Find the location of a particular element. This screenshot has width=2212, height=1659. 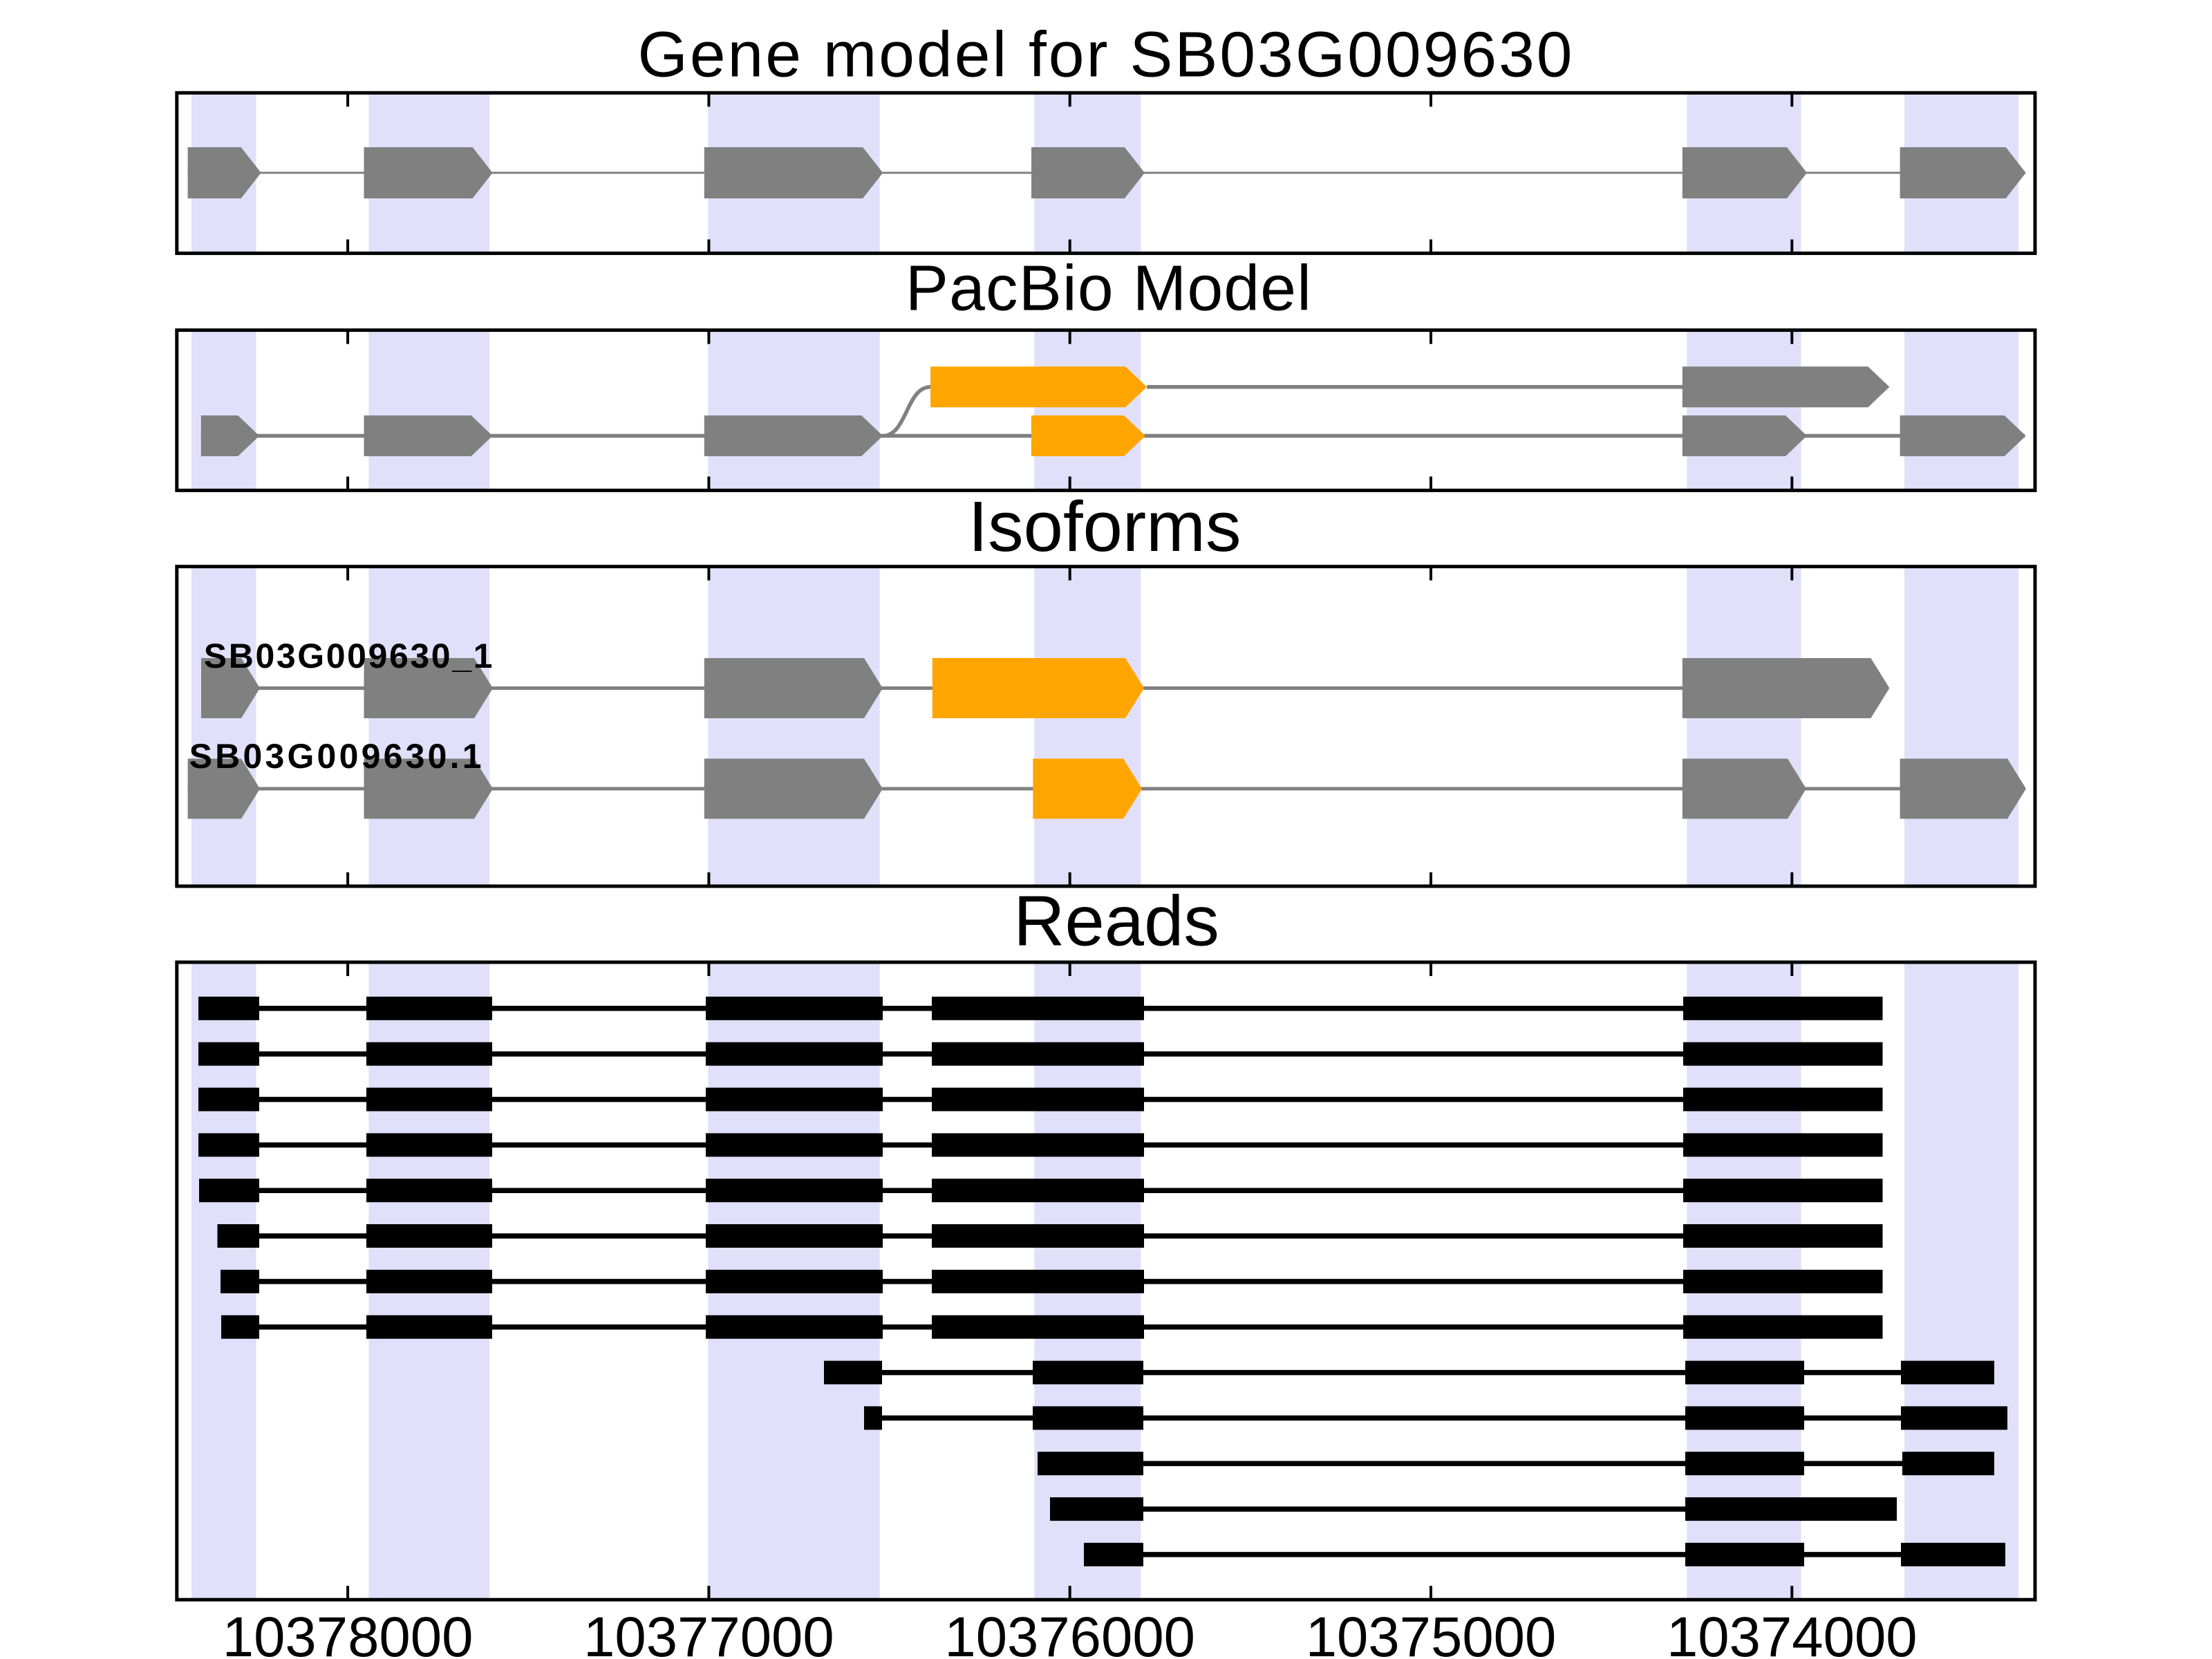

svg-text: SB03G009630_1 is located at coordinates (349, 656).